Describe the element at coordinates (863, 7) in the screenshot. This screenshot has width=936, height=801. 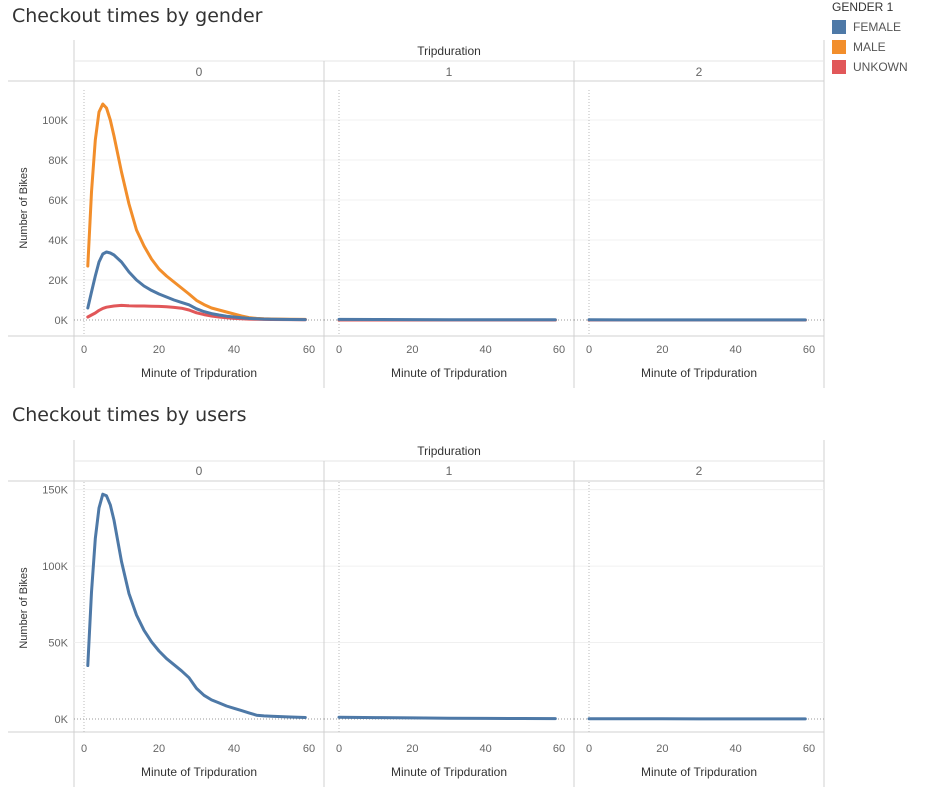
I see `legend-title: GENDER 1` at that location.